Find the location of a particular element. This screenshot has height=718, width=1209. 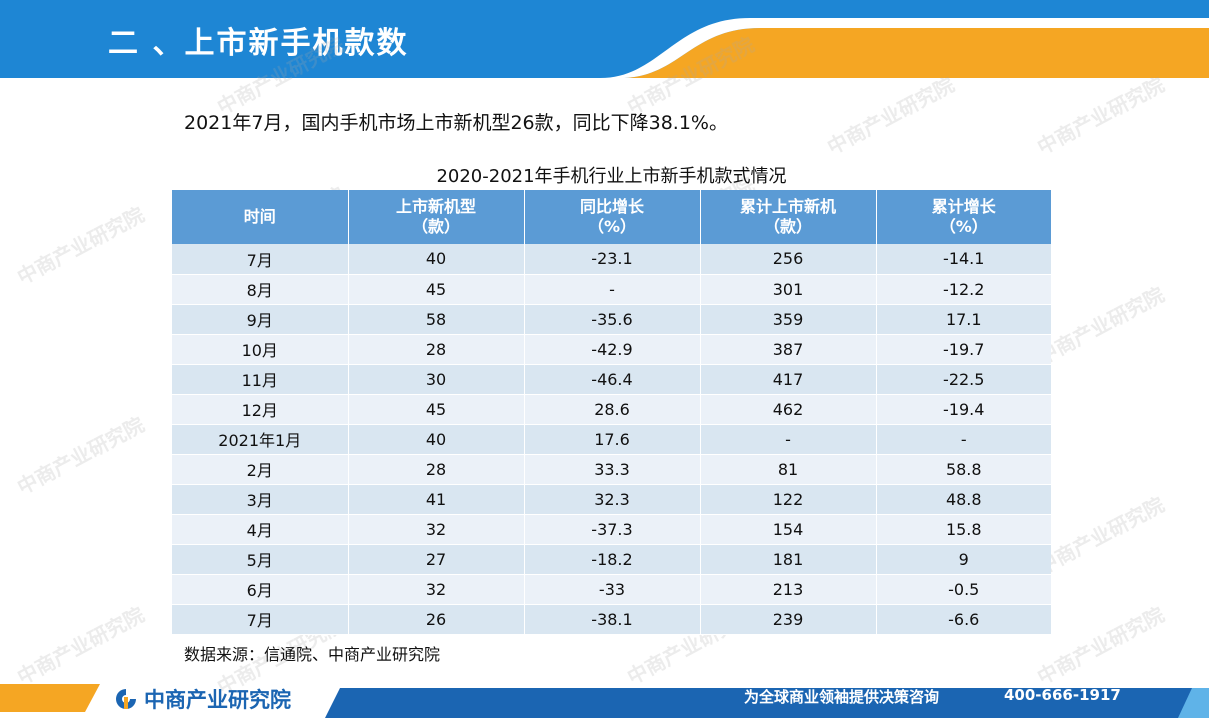

cell-cumulative-models: - is located at coordinates (788, 439).